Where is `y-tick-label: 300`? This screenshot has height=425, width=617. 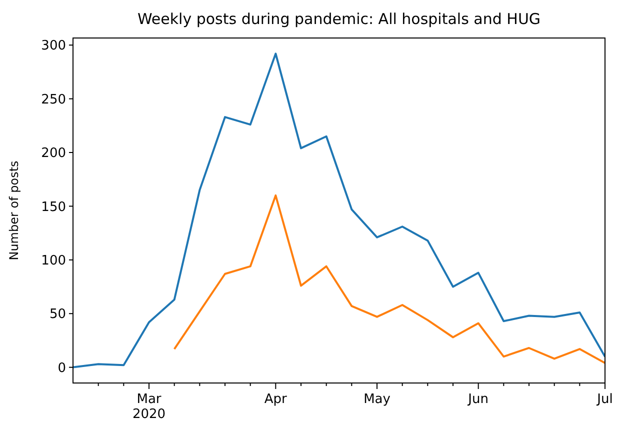 y-tick-label: 300 is located at coordinates (53, 46).